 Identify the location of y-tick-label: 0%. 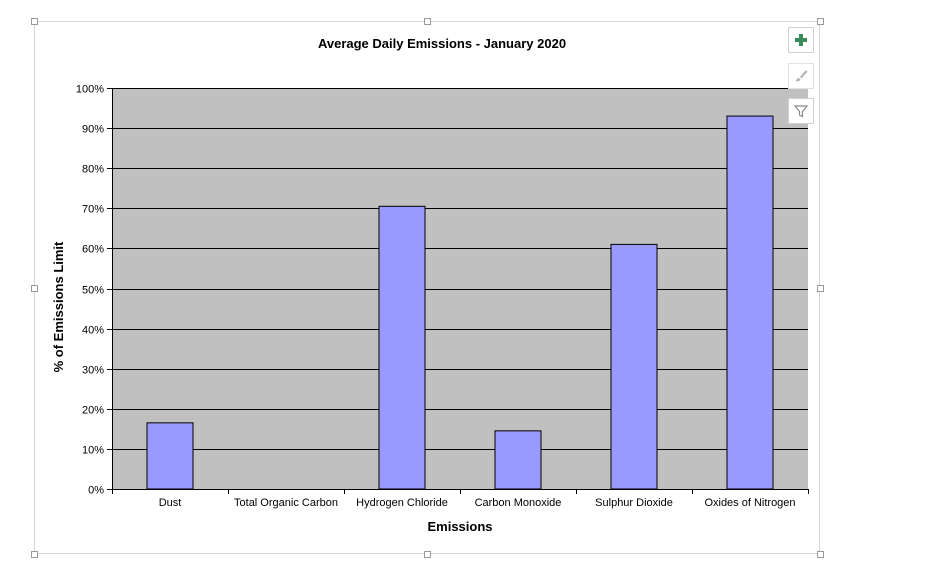
(96, 491).